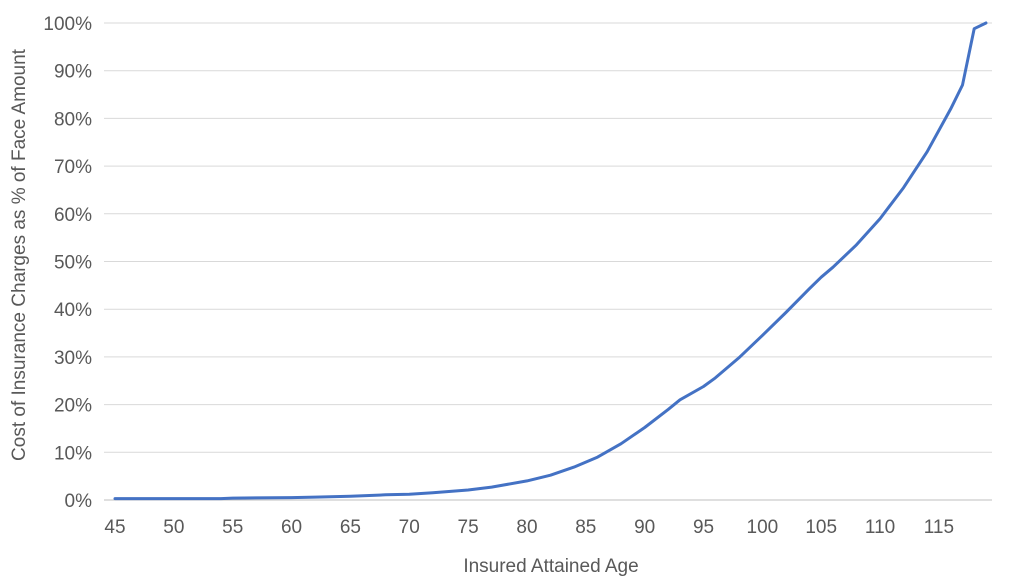  What do you see at coordinates (939, 527) in the screenshot?
I see `x-tick-label: 115` at bounding box center [939, 527].